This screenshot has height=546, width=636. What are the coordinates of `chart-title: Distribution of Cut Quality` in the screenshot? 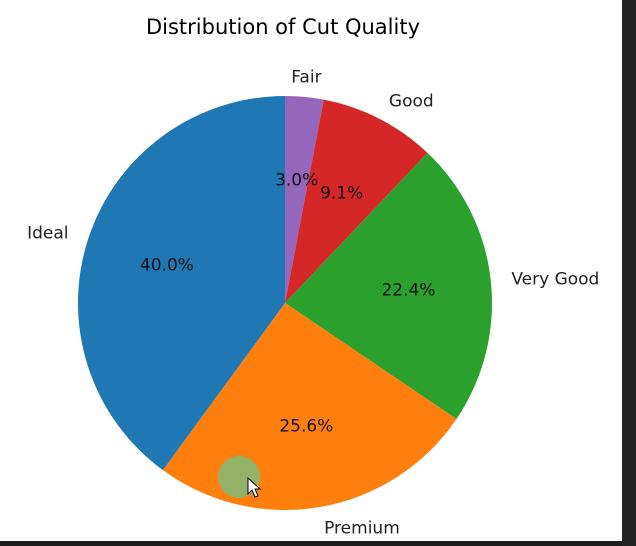 It's located at (283, 27).